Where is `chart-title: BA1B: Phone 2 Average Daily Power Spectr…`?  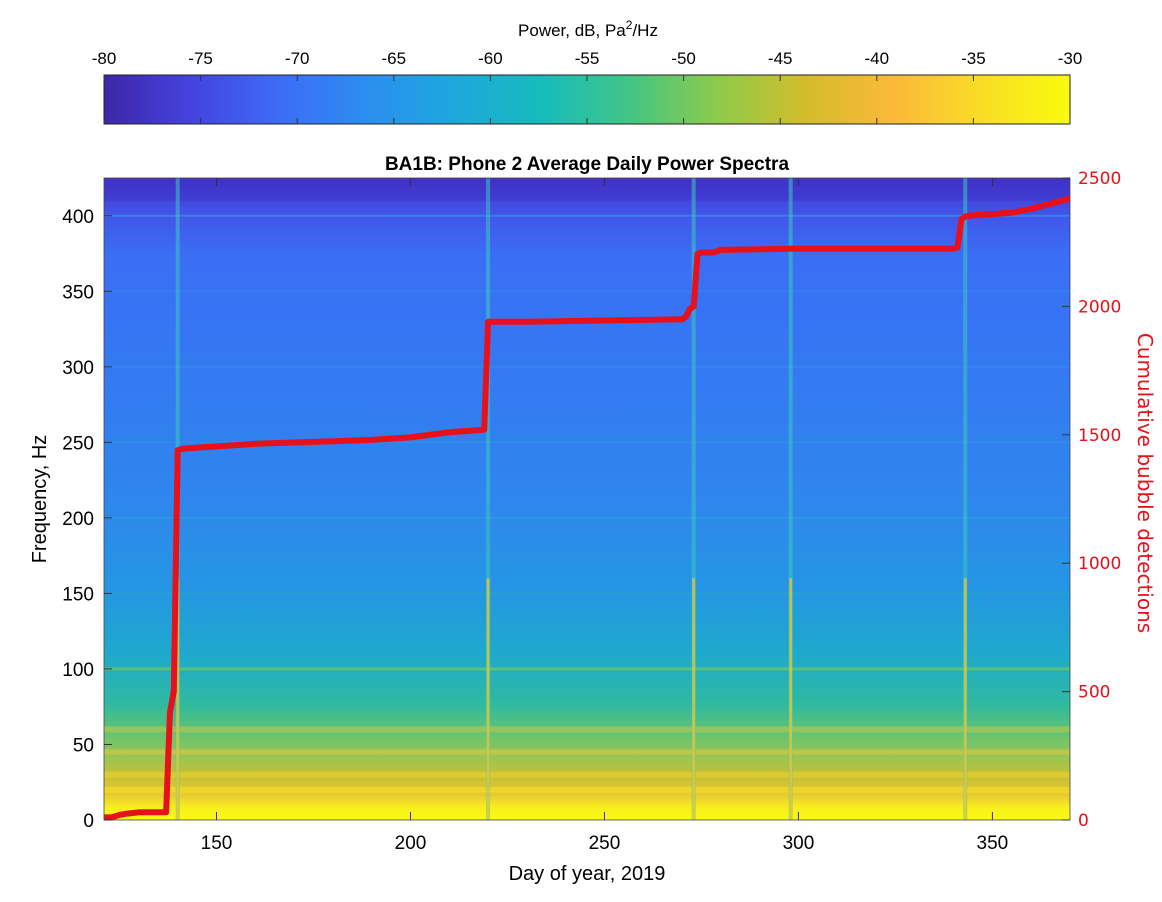
chart-title: BA1B: Phone 2 Average Daily Power Spectr… is located at coordinates (587, 164).